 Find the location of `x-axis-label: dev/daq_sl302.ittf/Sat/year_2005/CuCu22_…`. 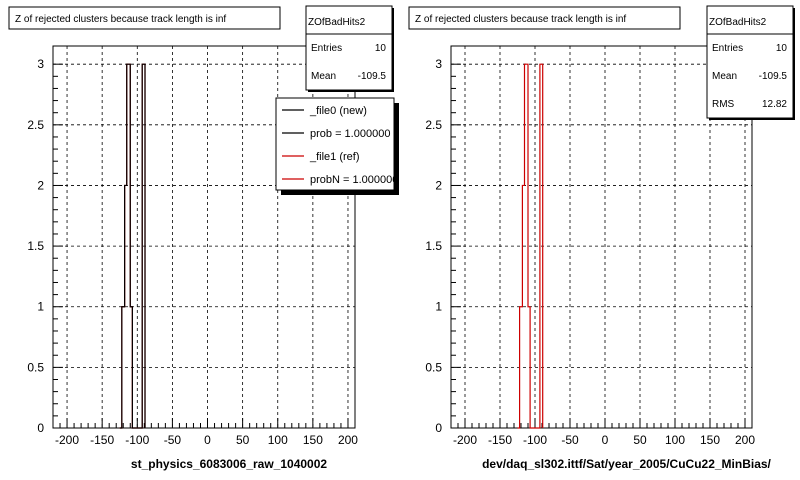

x-axis-label: dev/daq_sl302.ittf/Sat/year_2005/CuCu22_… is located at coordinates (626, 464).